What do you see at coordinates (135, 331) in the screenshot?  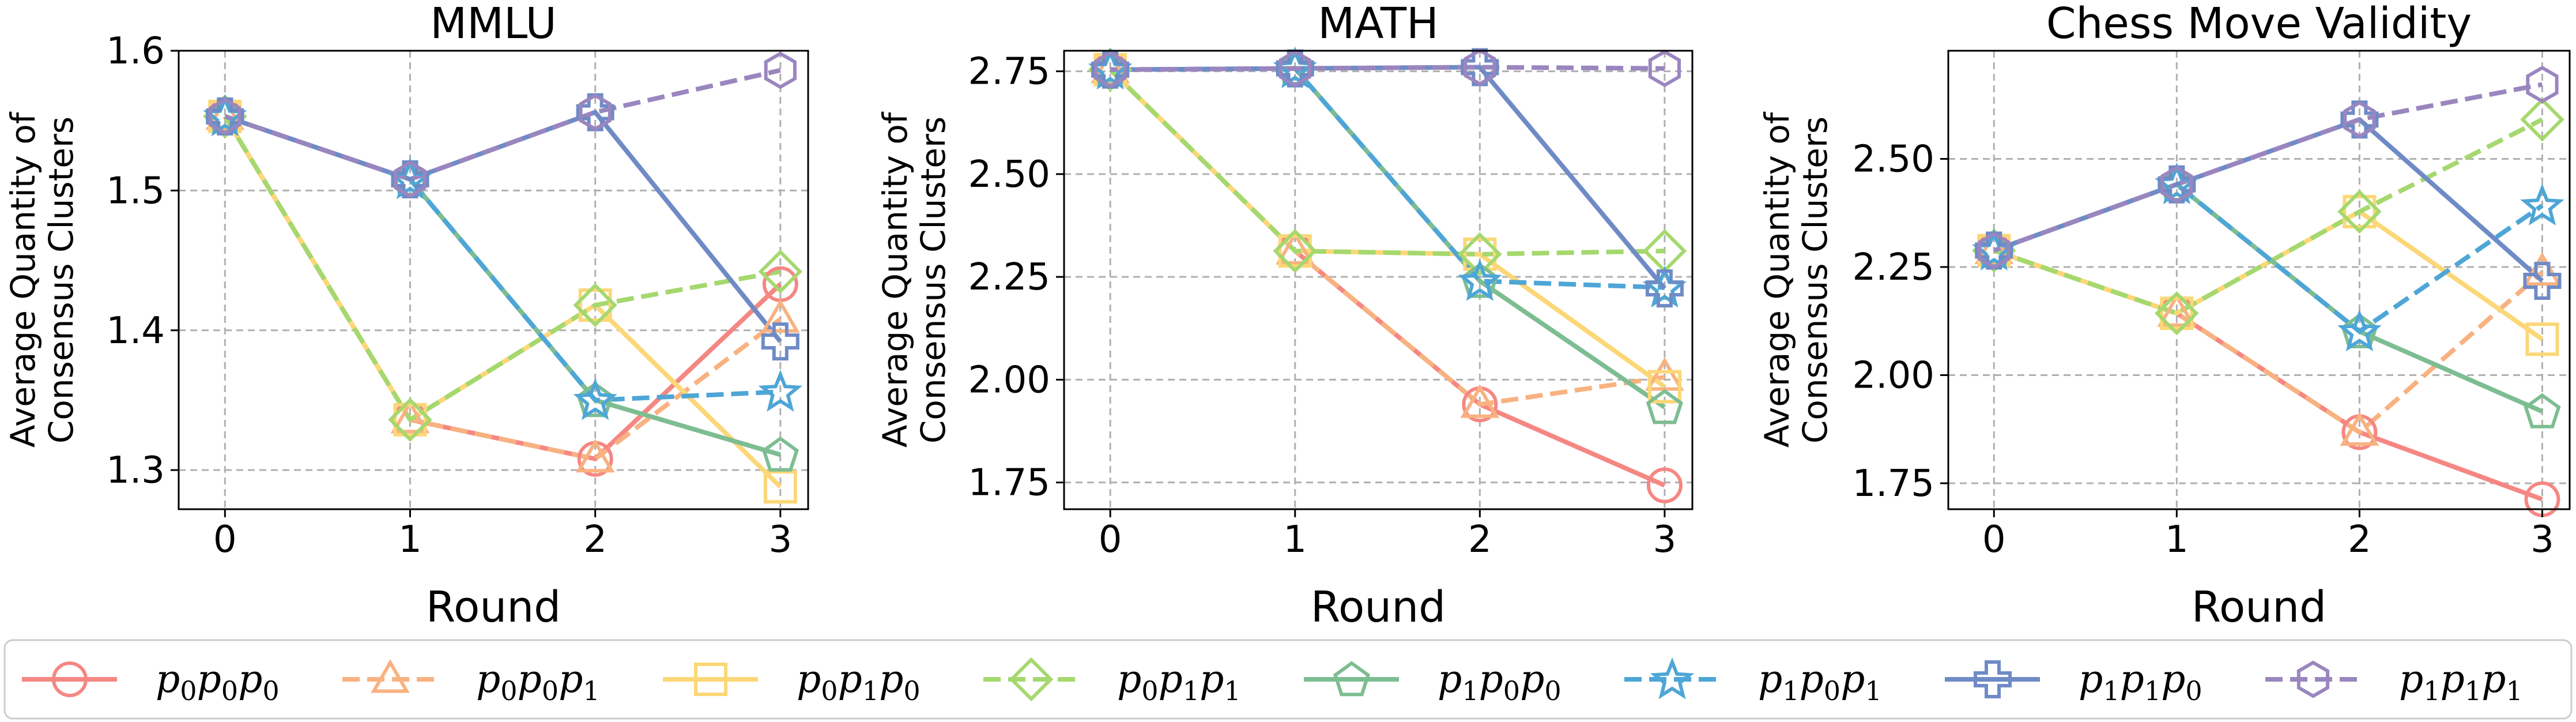 I see `y-tick-label: 1.4` at bounding box center [135, 331].